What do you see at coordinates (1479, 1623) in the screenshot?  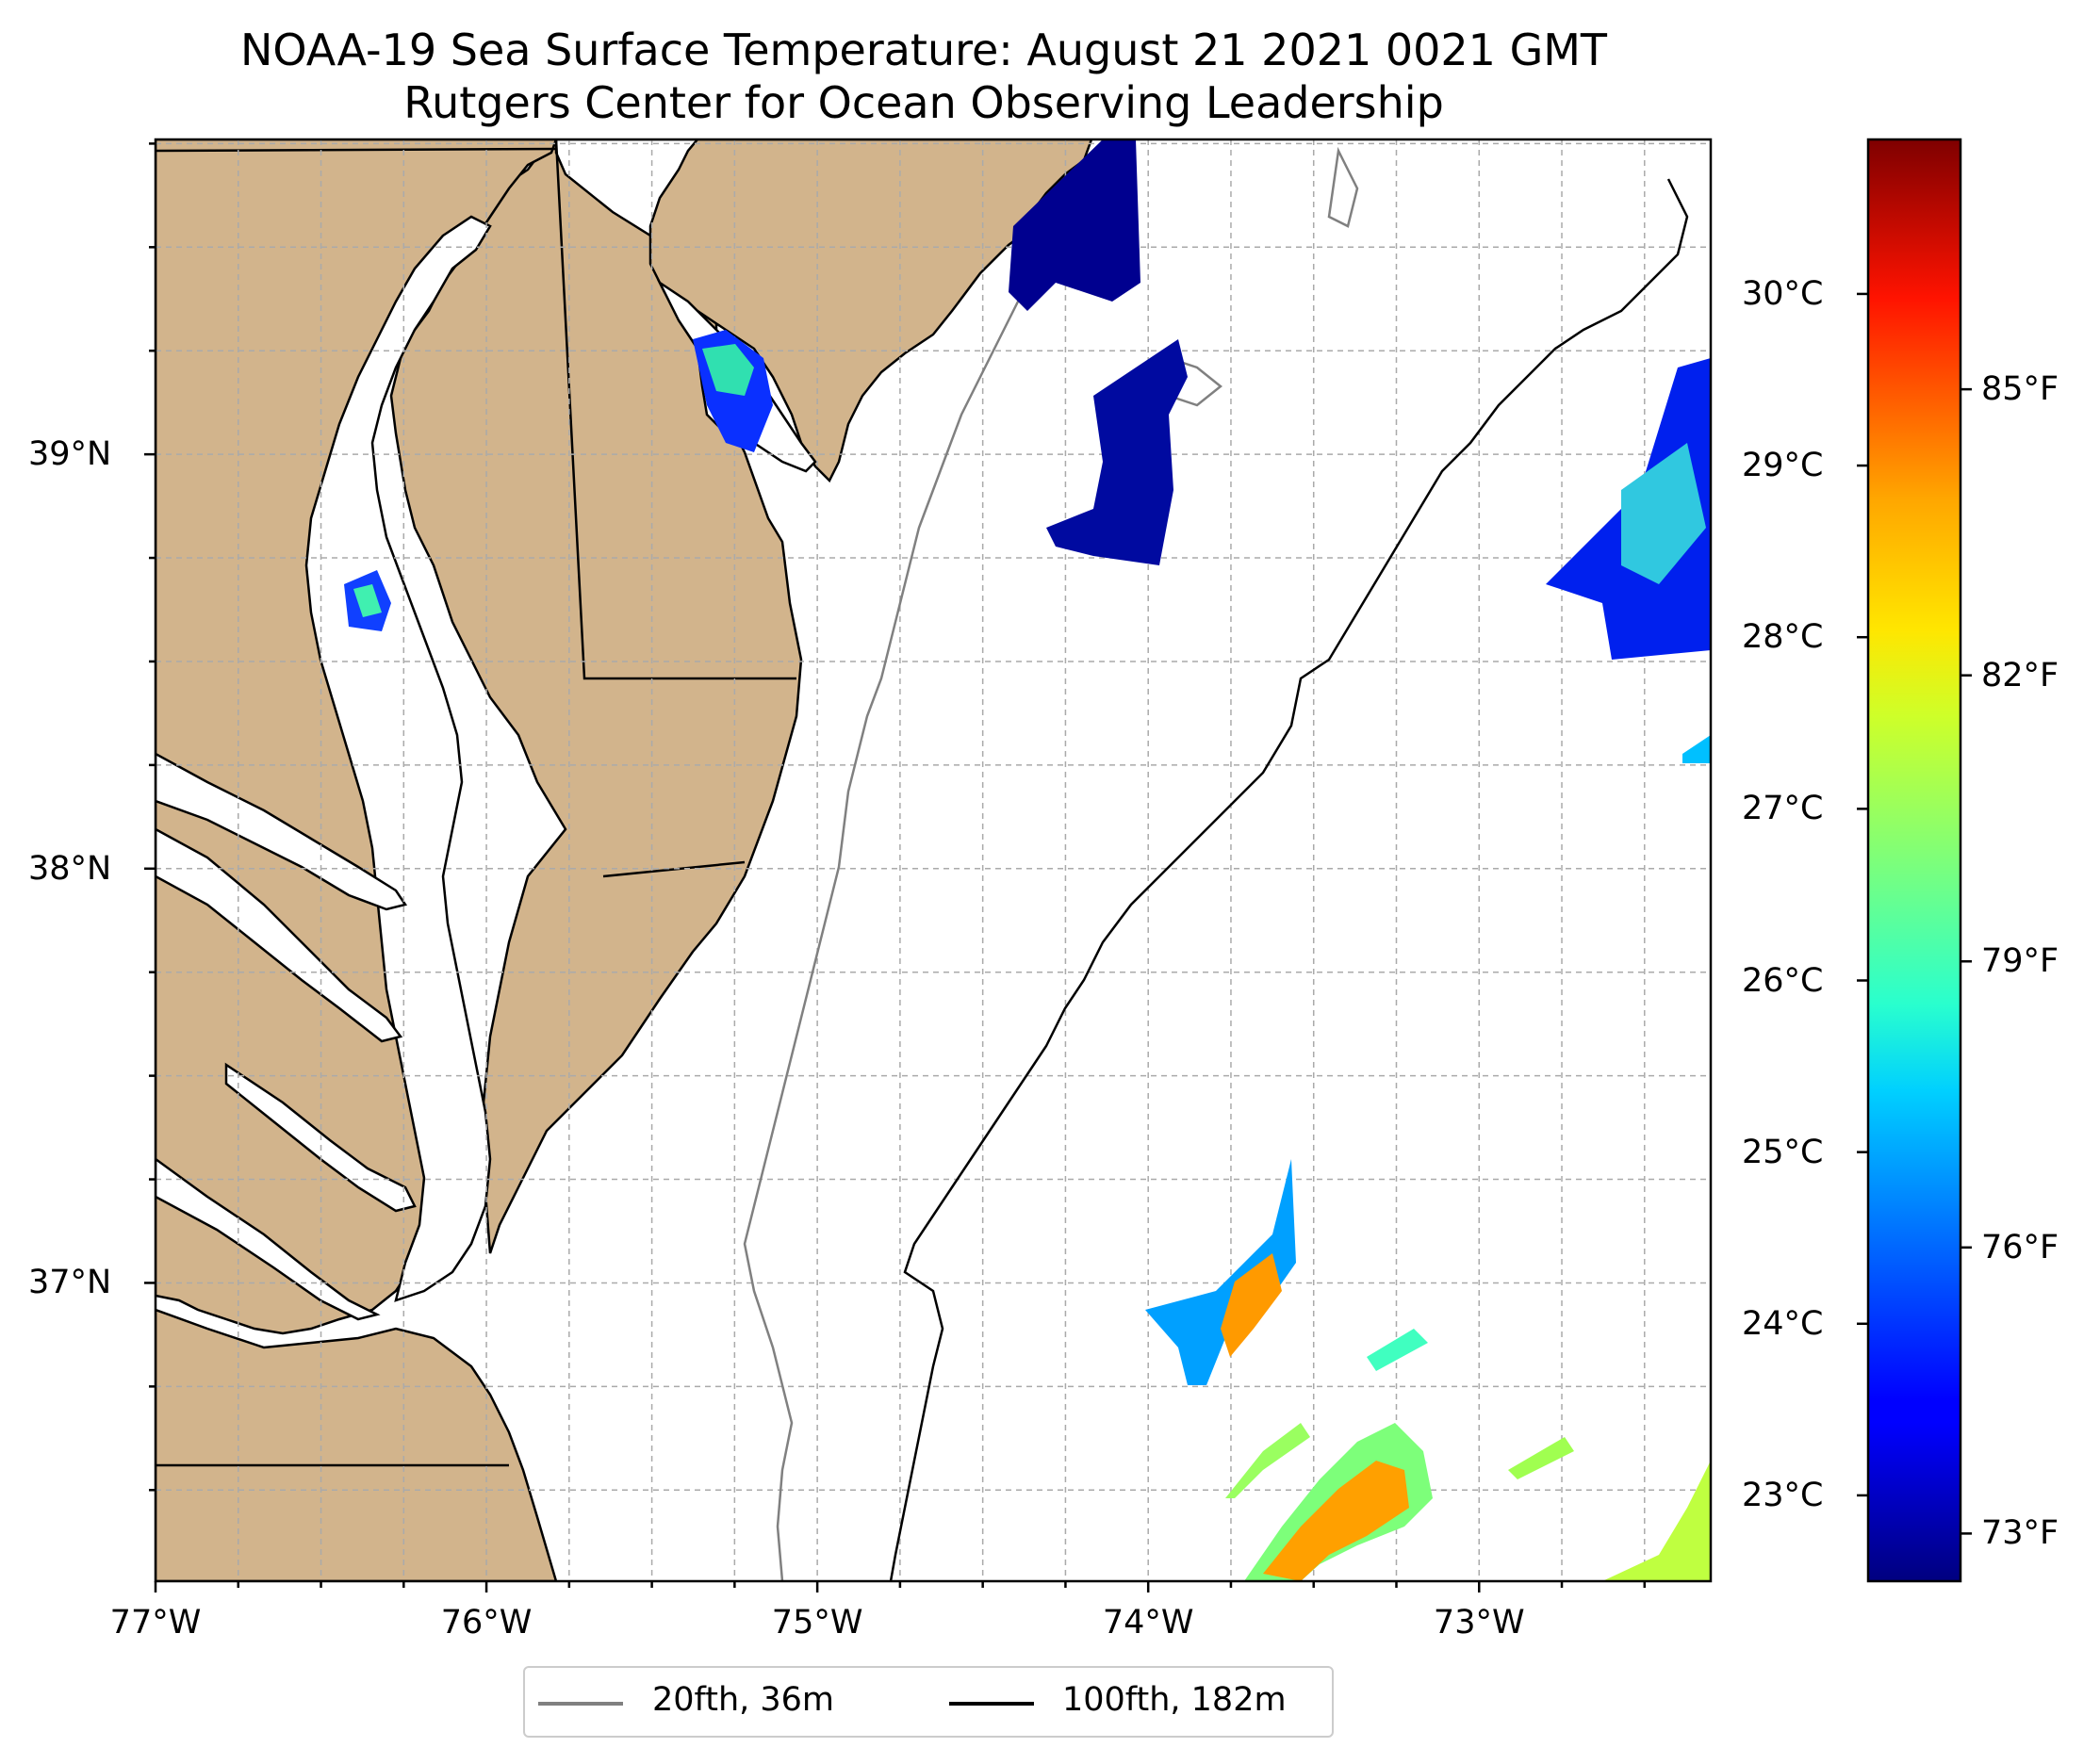 I see `lon-tick-label: 73°W` at bounding box center [1479, 1623].